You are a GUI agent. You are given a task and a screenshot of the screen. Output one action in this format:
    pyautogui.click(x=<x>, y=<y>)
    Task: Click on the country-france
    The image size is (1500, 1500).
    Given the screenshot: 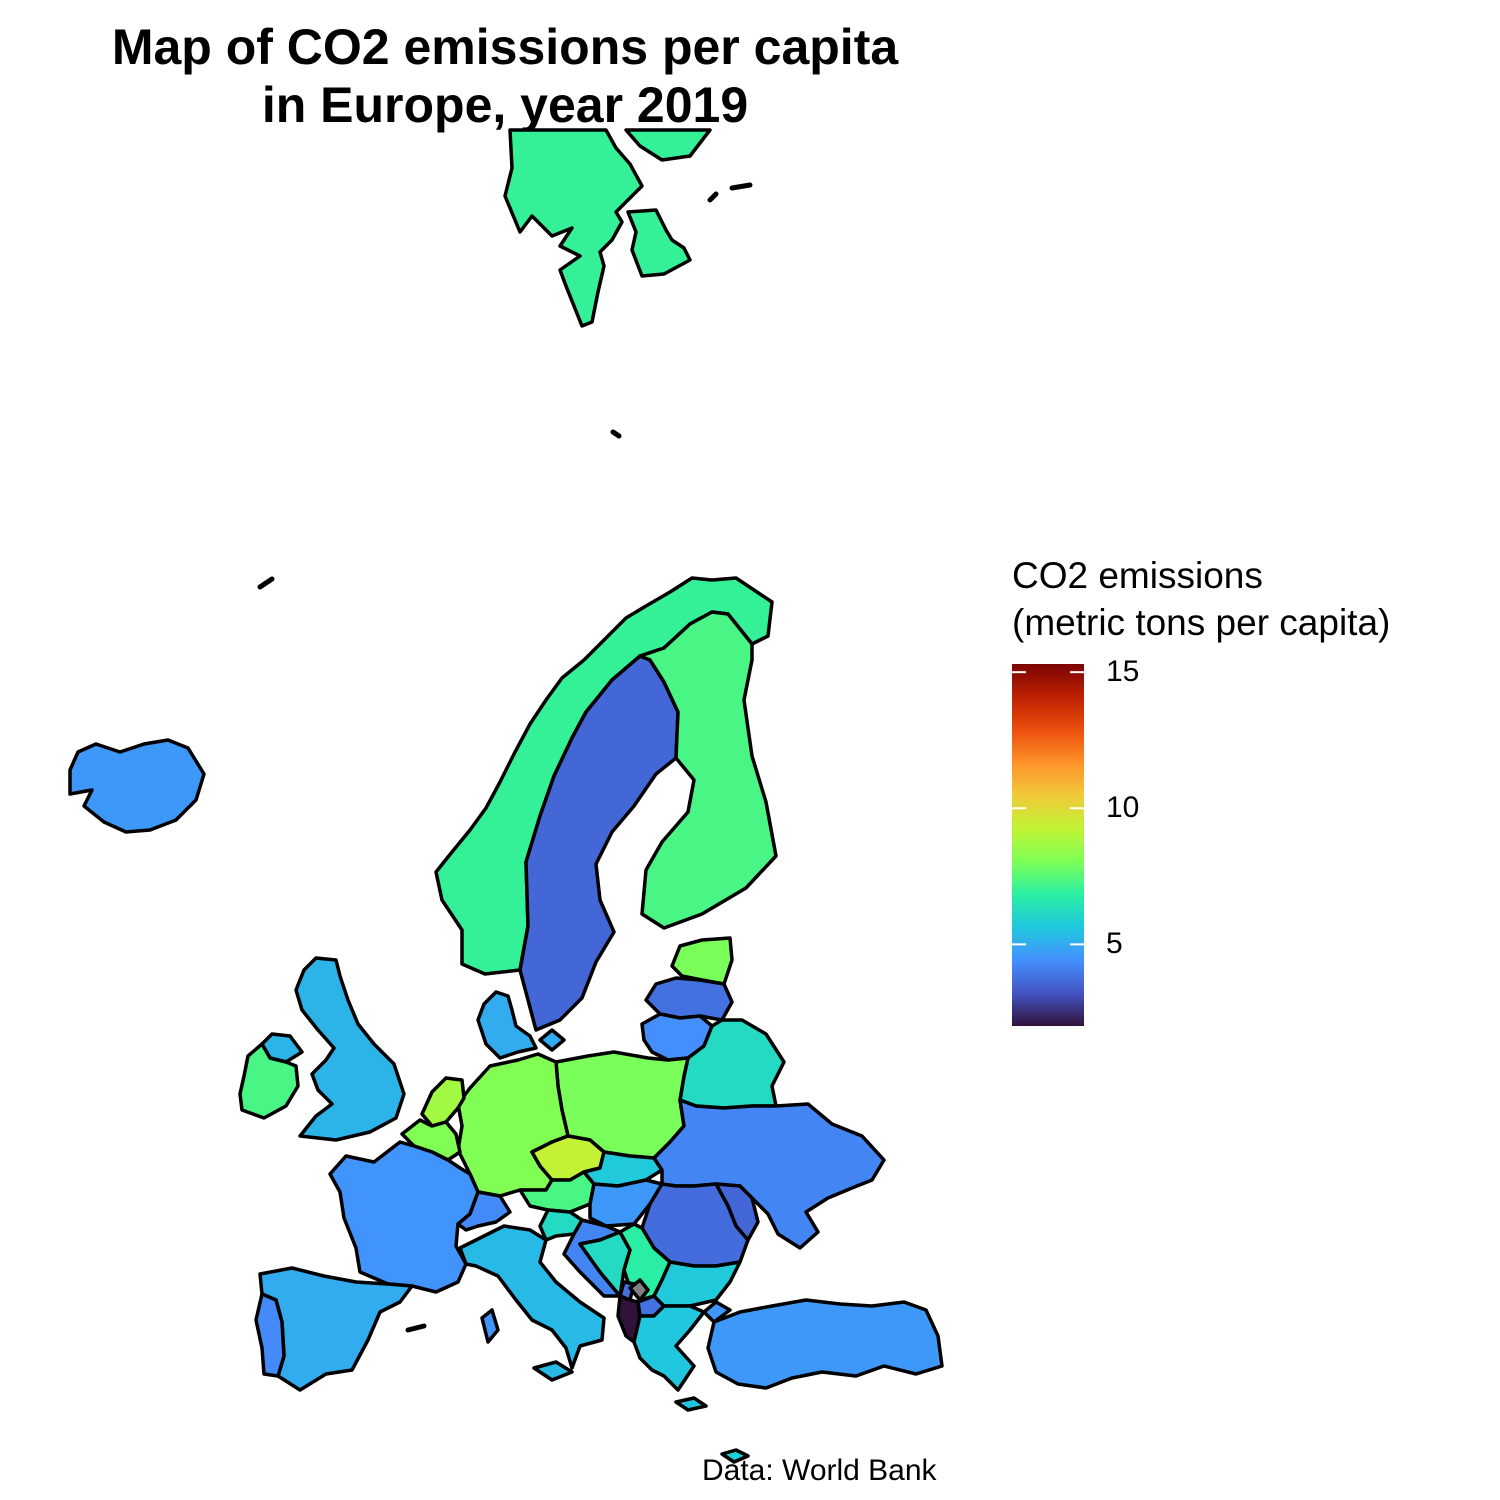 What is the action you would take?
    pyautogui.click(x=414, y=1242)
    